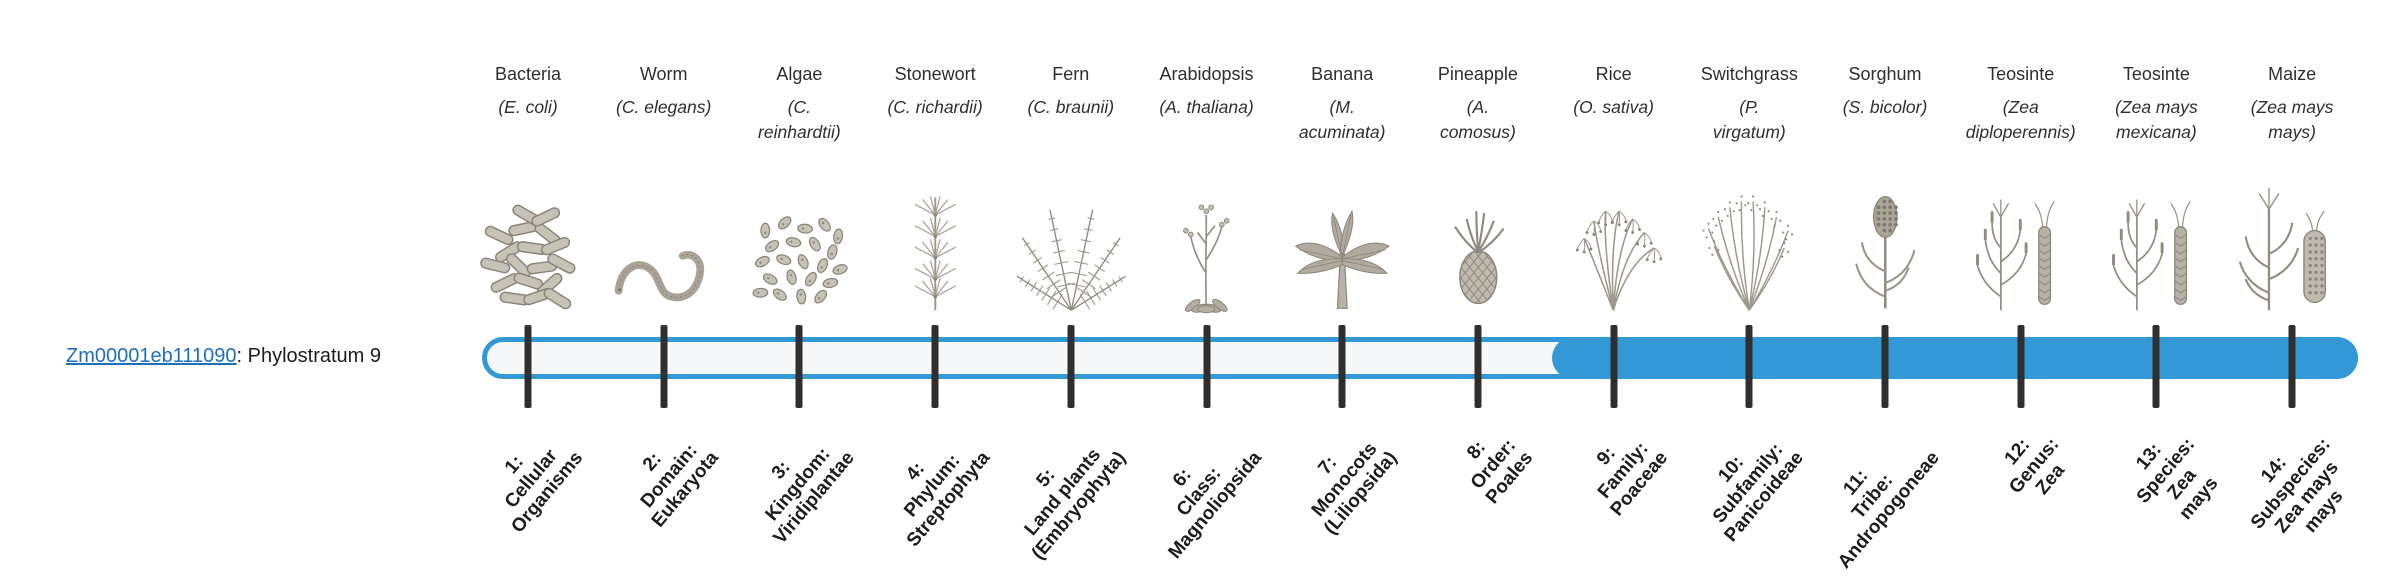 The height and width of the screenshot is (580, 2400). What do you see at coordinates (1639, 484) in the screenshot?
I see `stratum-label-line: Poaceae` at bounding box center [1639, 484].